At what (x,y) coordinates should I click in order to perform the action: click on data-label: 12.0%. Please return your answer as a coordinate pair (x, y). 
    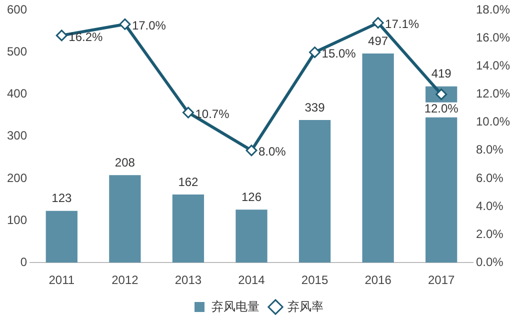
    Looking at the image, I should click on (441, 109).